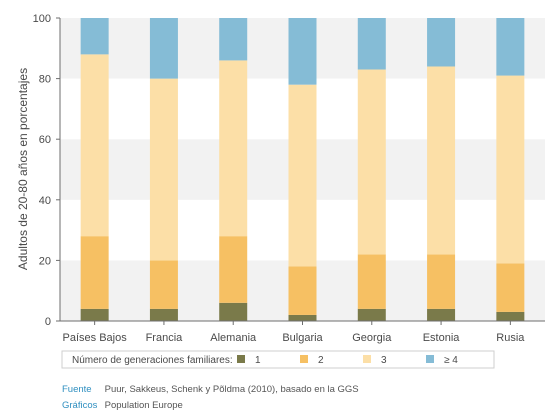  What do you see at coordinates (451, 360) in the screenshot?
I see `legend-label: ≥ 4` at bounding box center [451, 360].